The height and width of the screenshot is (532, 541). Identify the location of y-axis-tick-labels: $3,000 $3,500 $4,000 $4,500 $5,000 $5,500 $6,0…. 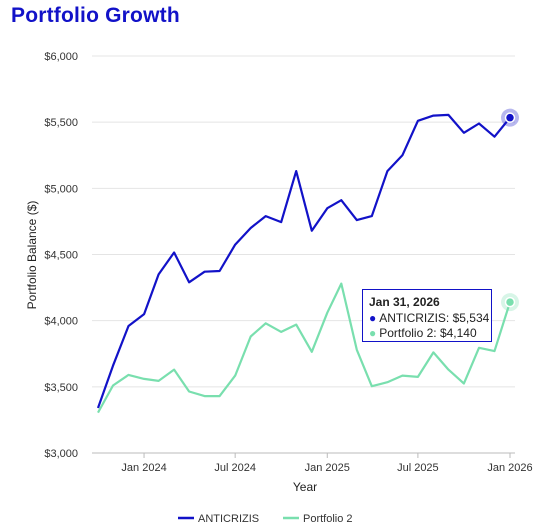
(61, 255).